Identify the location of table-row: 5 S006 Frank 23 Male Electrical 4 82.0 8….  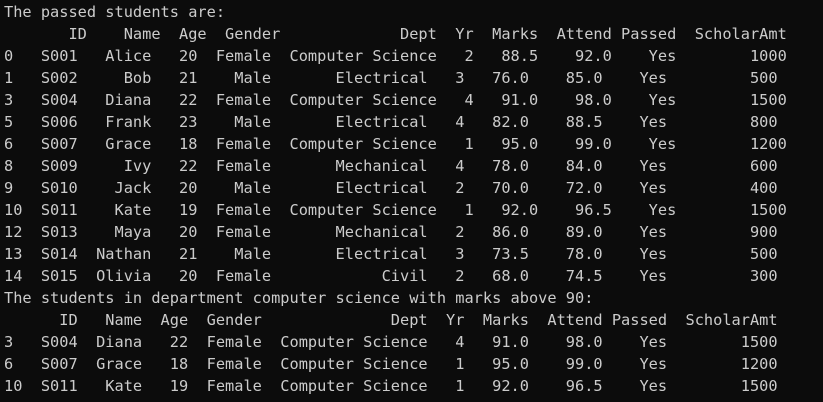
(391, 122).